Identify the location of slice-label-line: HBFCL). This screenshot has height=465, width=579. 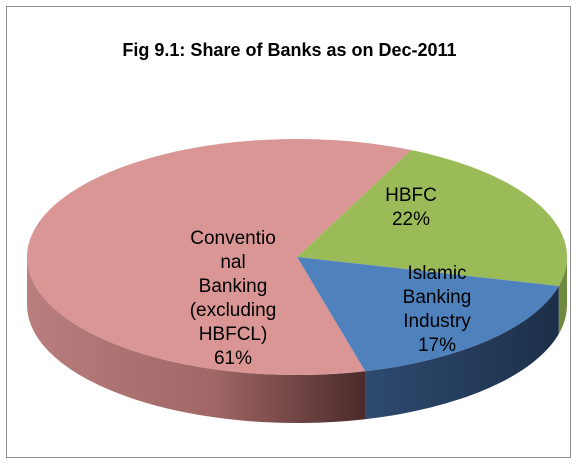
(233, 334).